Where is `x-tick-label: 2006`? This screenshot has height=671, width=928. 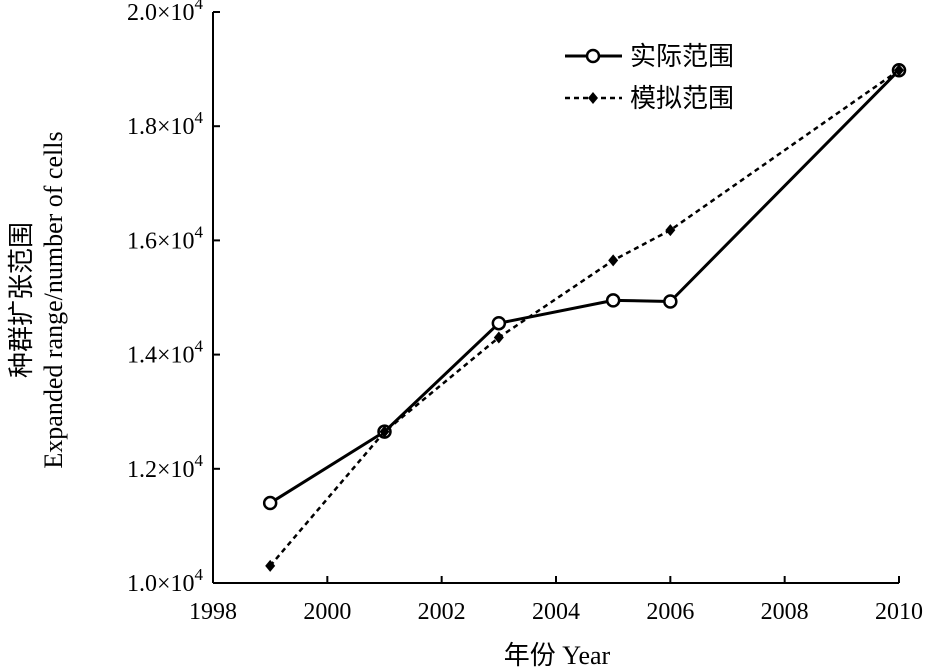 x-tick-label: 2006 is located at coordinates (670, 612).